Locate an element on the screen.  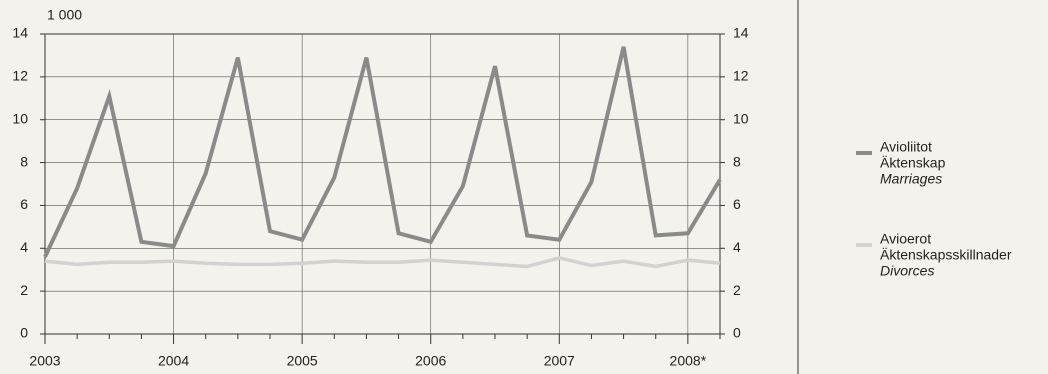
x-tick-label: 2004 is located at coordinates (173, 361).